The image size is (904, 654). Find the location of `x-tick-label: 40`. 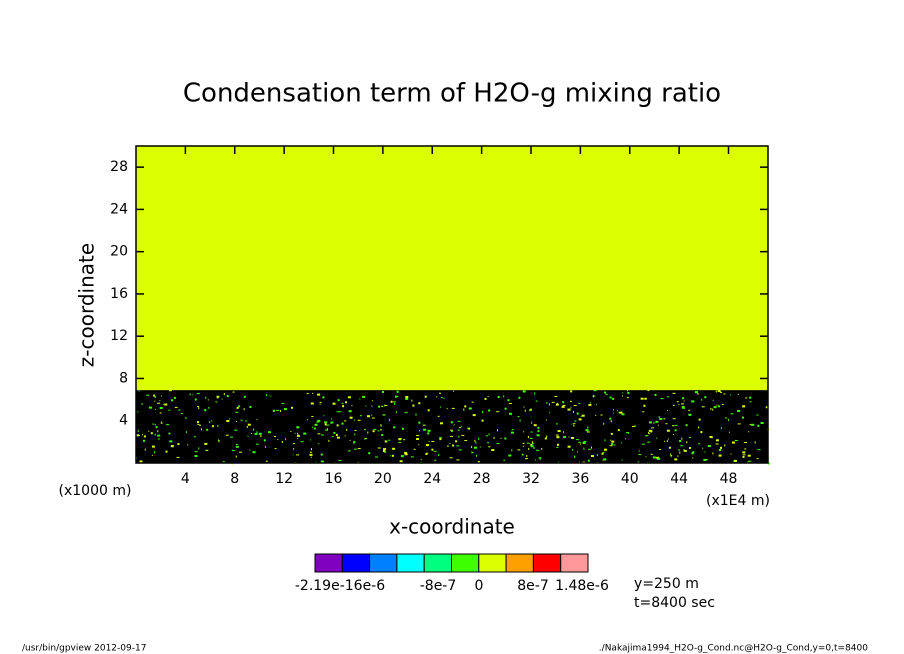

x-tick-label: 40 is located at coordinates (630, 479).